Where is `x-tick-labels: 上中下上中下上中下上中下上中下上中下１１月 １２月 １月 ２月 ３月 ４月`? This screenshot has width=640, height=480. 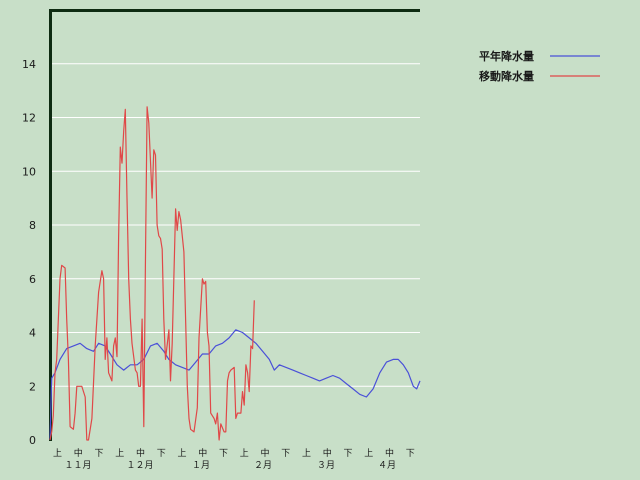
x-tick-labels: 上中下上中下上中下上中下上中下上中下１１月 １２月 １月 ２月 ３月 ４月 is located at coordinates (234, 459).